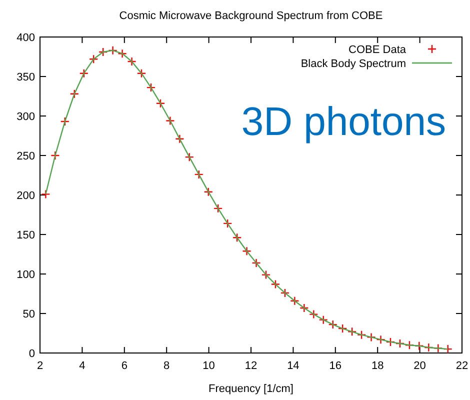 The width and height of the screenshot is (470, 400). What do you see at coordinates (25, 196) in the screenshot?
I see `y-tick-label: 200` at bounding box center [25, 196].